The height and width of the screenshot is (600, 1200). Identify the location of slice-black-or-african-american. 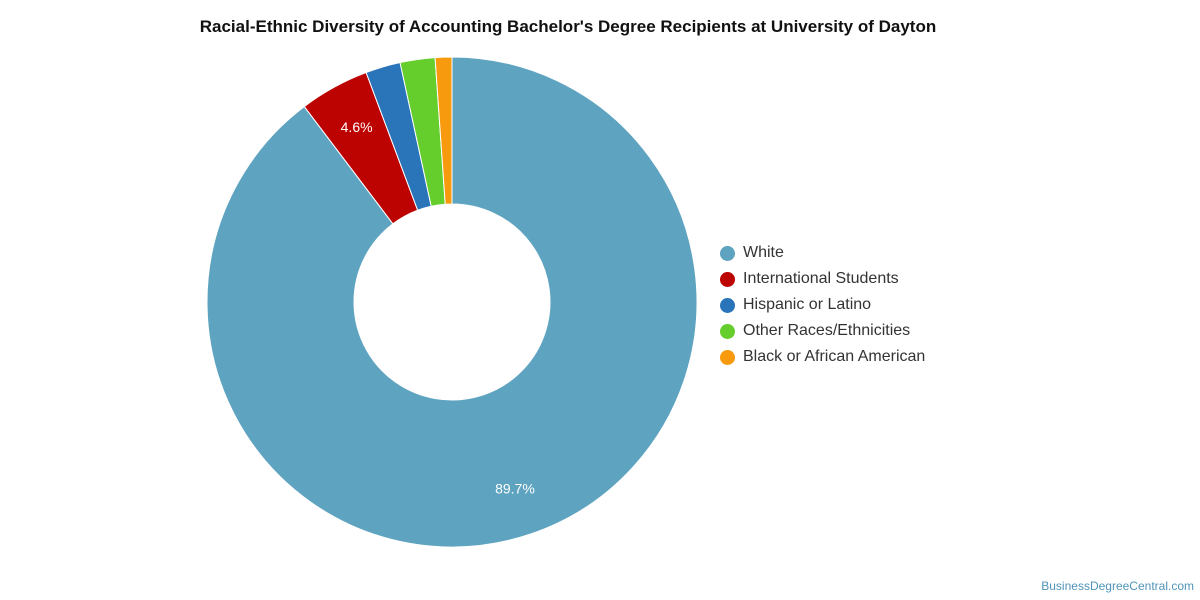
(443, 130).